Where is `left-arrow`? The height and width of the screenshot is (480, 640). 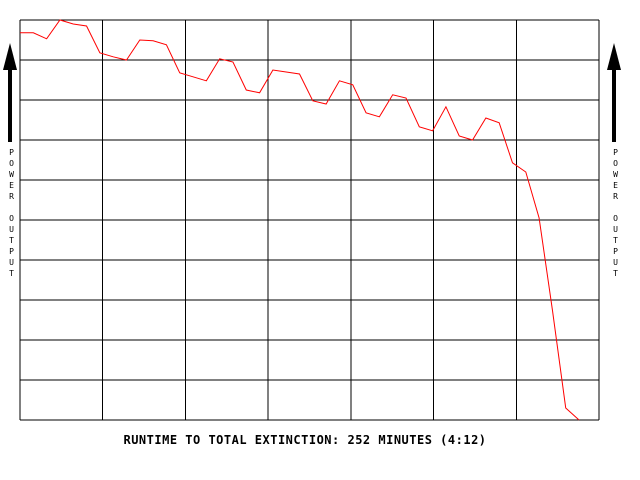
left-arrow is located at coordinates (10, 92).